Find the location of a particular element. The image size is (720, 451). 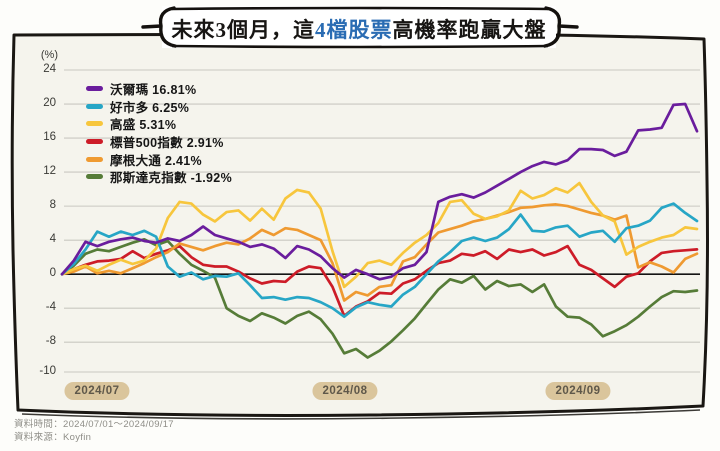

legend-swatch-walmart is located at coordinates (94, 89).